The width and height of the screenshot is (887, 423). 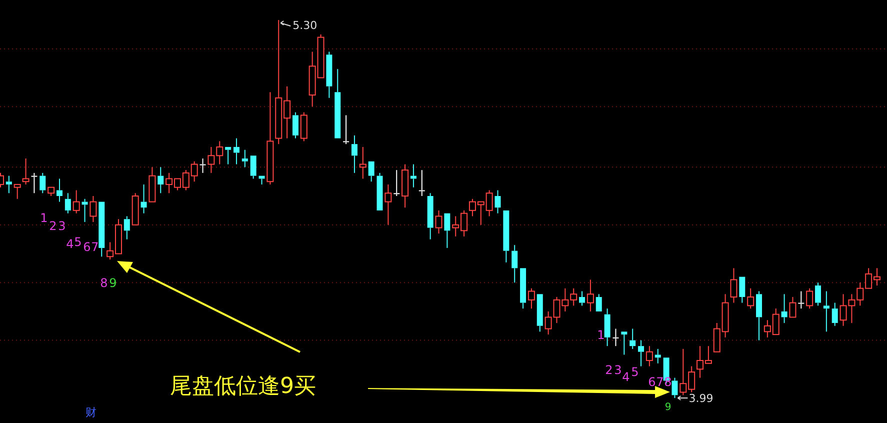 I want to click on annotation: 5.30, so click(x=305, y=25).